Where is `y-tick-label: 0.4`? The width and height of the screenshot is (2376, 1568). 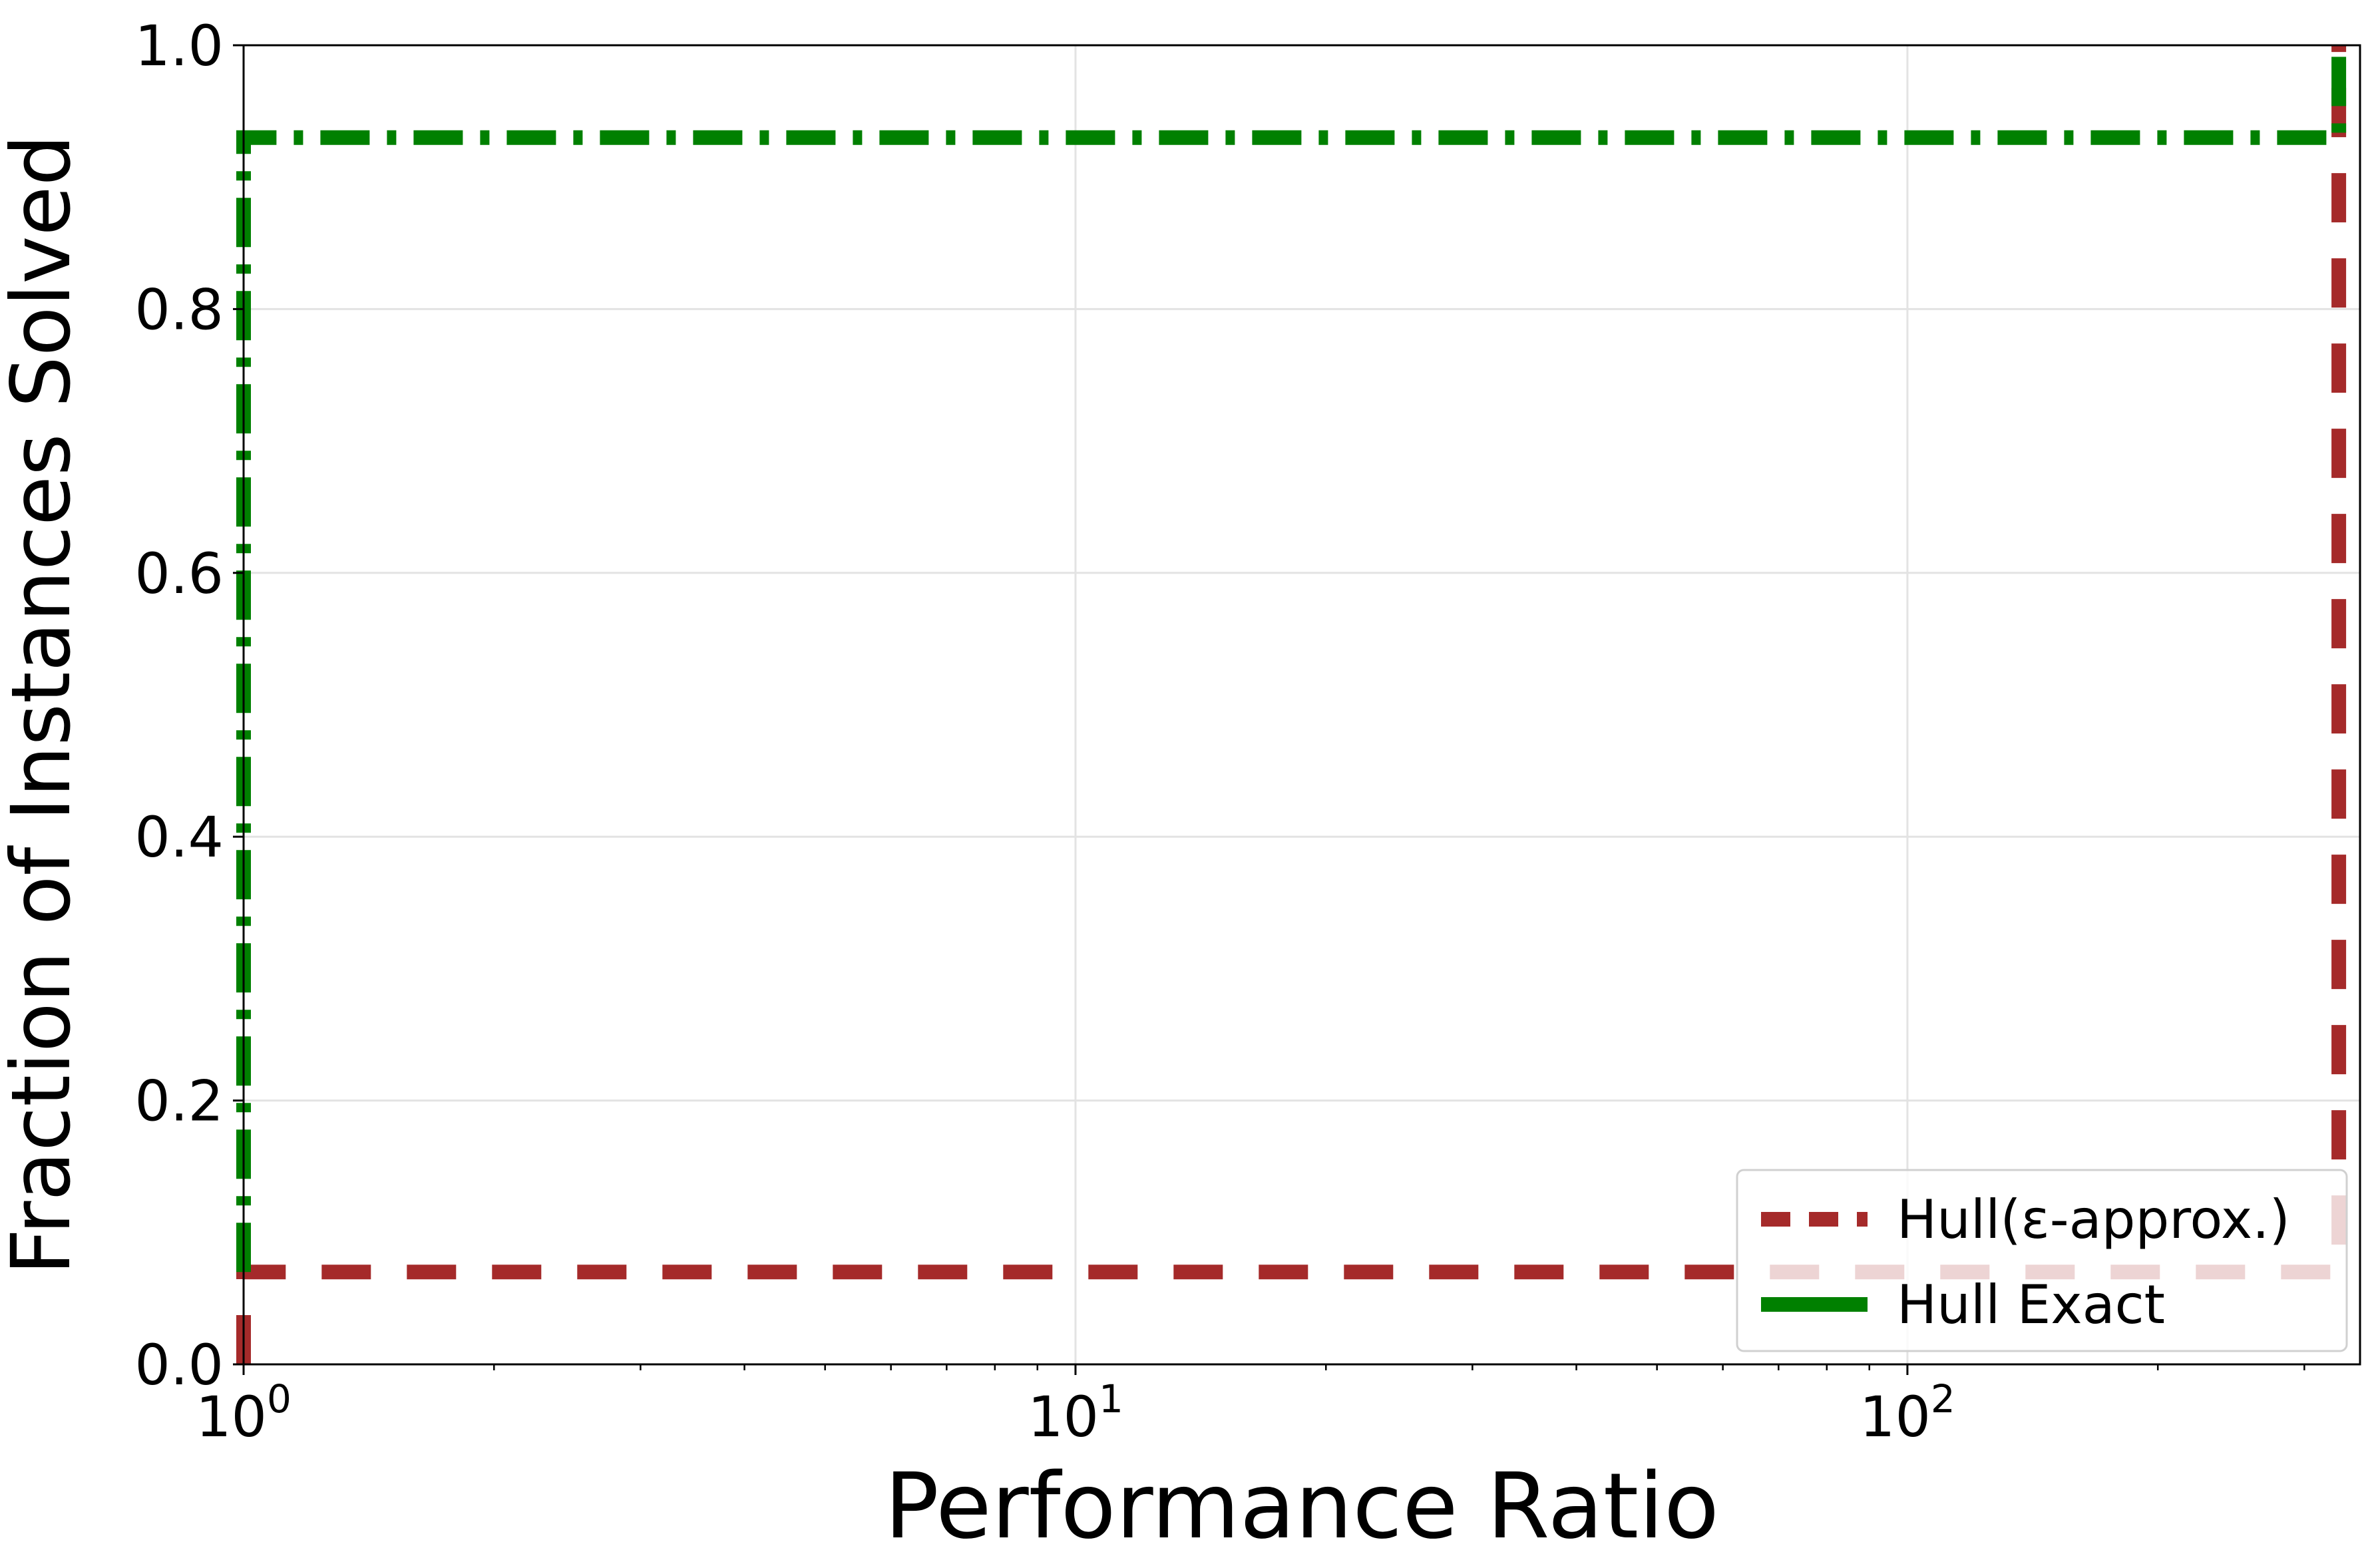
y-tick-label: 0.4 is located at coordinates (179, 837).